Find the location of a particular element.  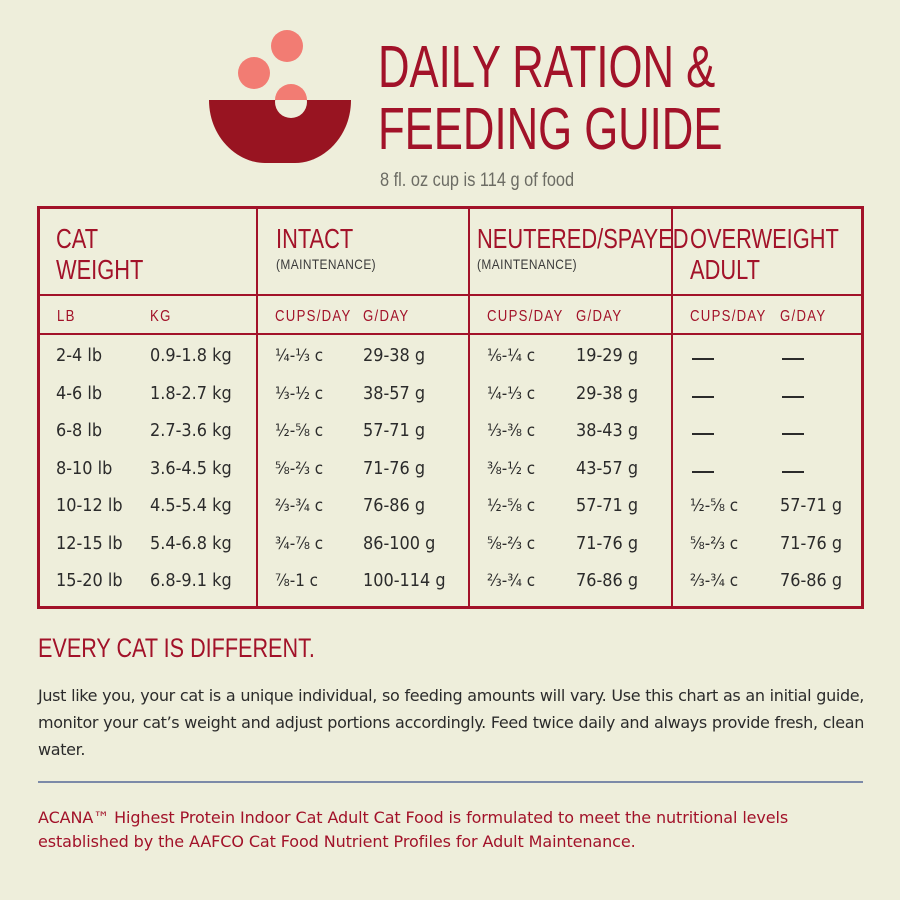

cell-intact-cups: ¾-⅞ c is located at coordinates (299, 543).